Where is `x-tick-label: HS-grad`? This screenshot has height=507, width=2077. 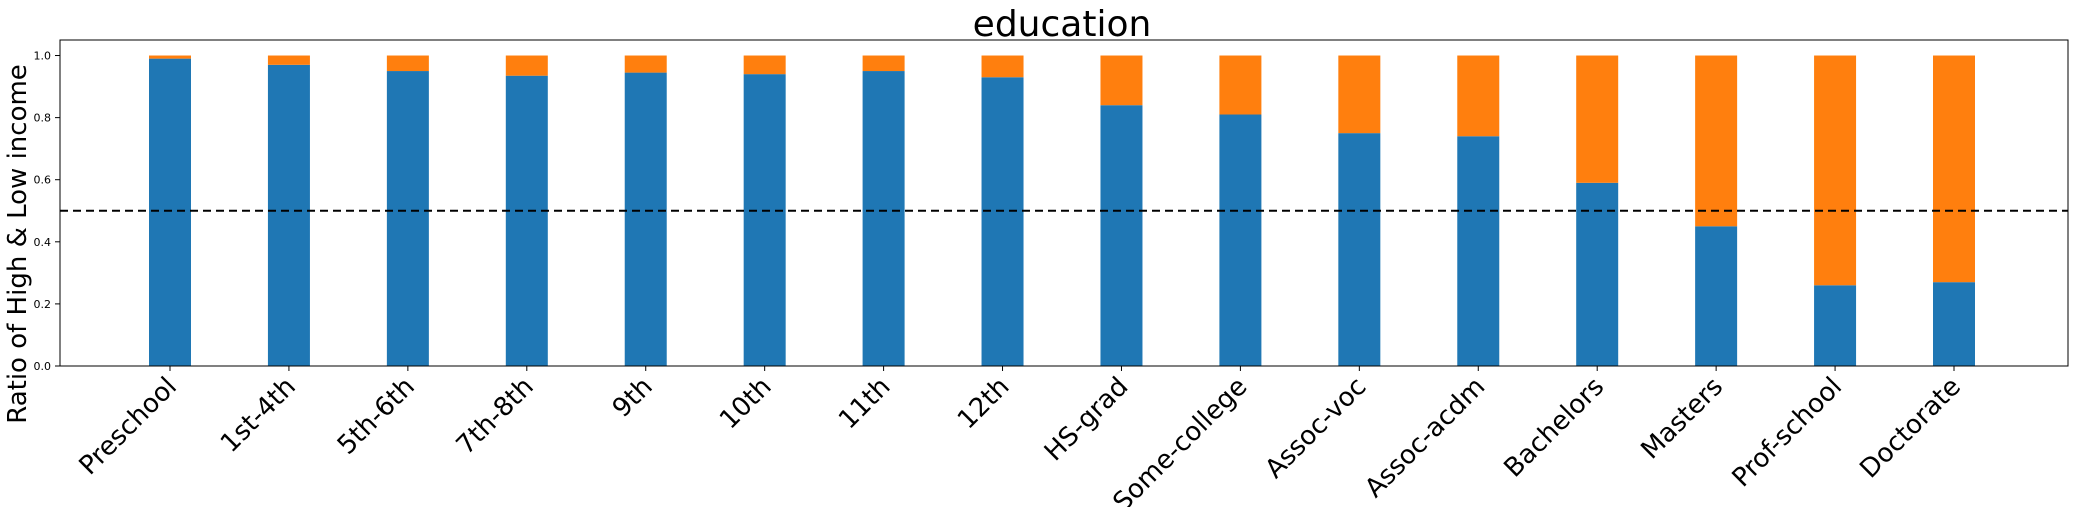 x-tick-label: HS-grad is located at coordinates (1087, 420).